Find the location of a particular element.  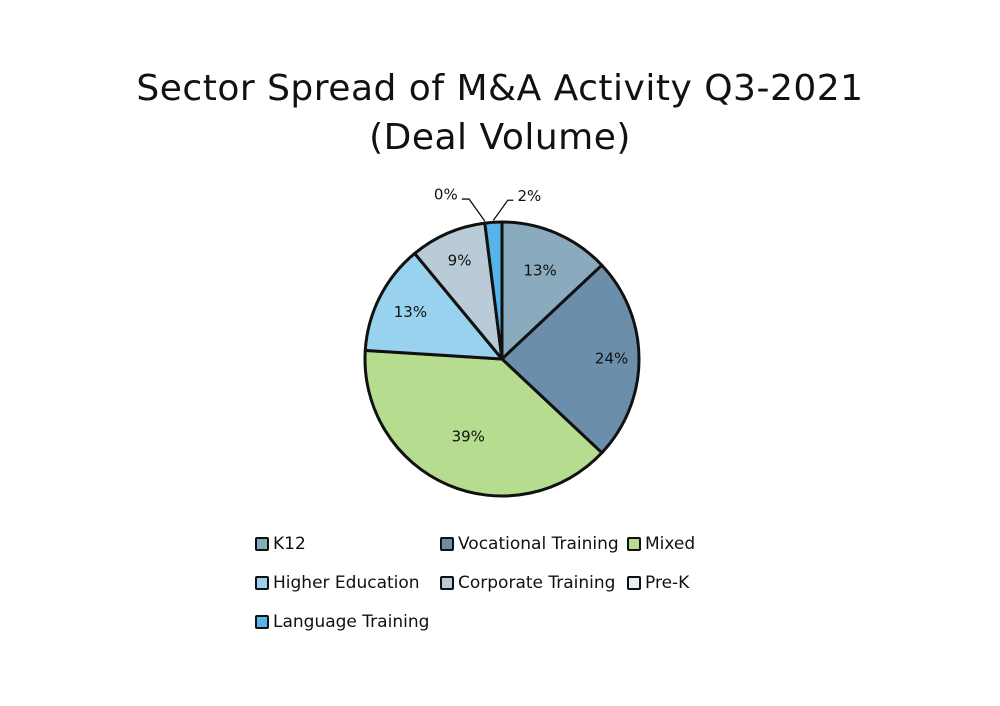

slice-label: 39% is located at coordinates (468, 436).